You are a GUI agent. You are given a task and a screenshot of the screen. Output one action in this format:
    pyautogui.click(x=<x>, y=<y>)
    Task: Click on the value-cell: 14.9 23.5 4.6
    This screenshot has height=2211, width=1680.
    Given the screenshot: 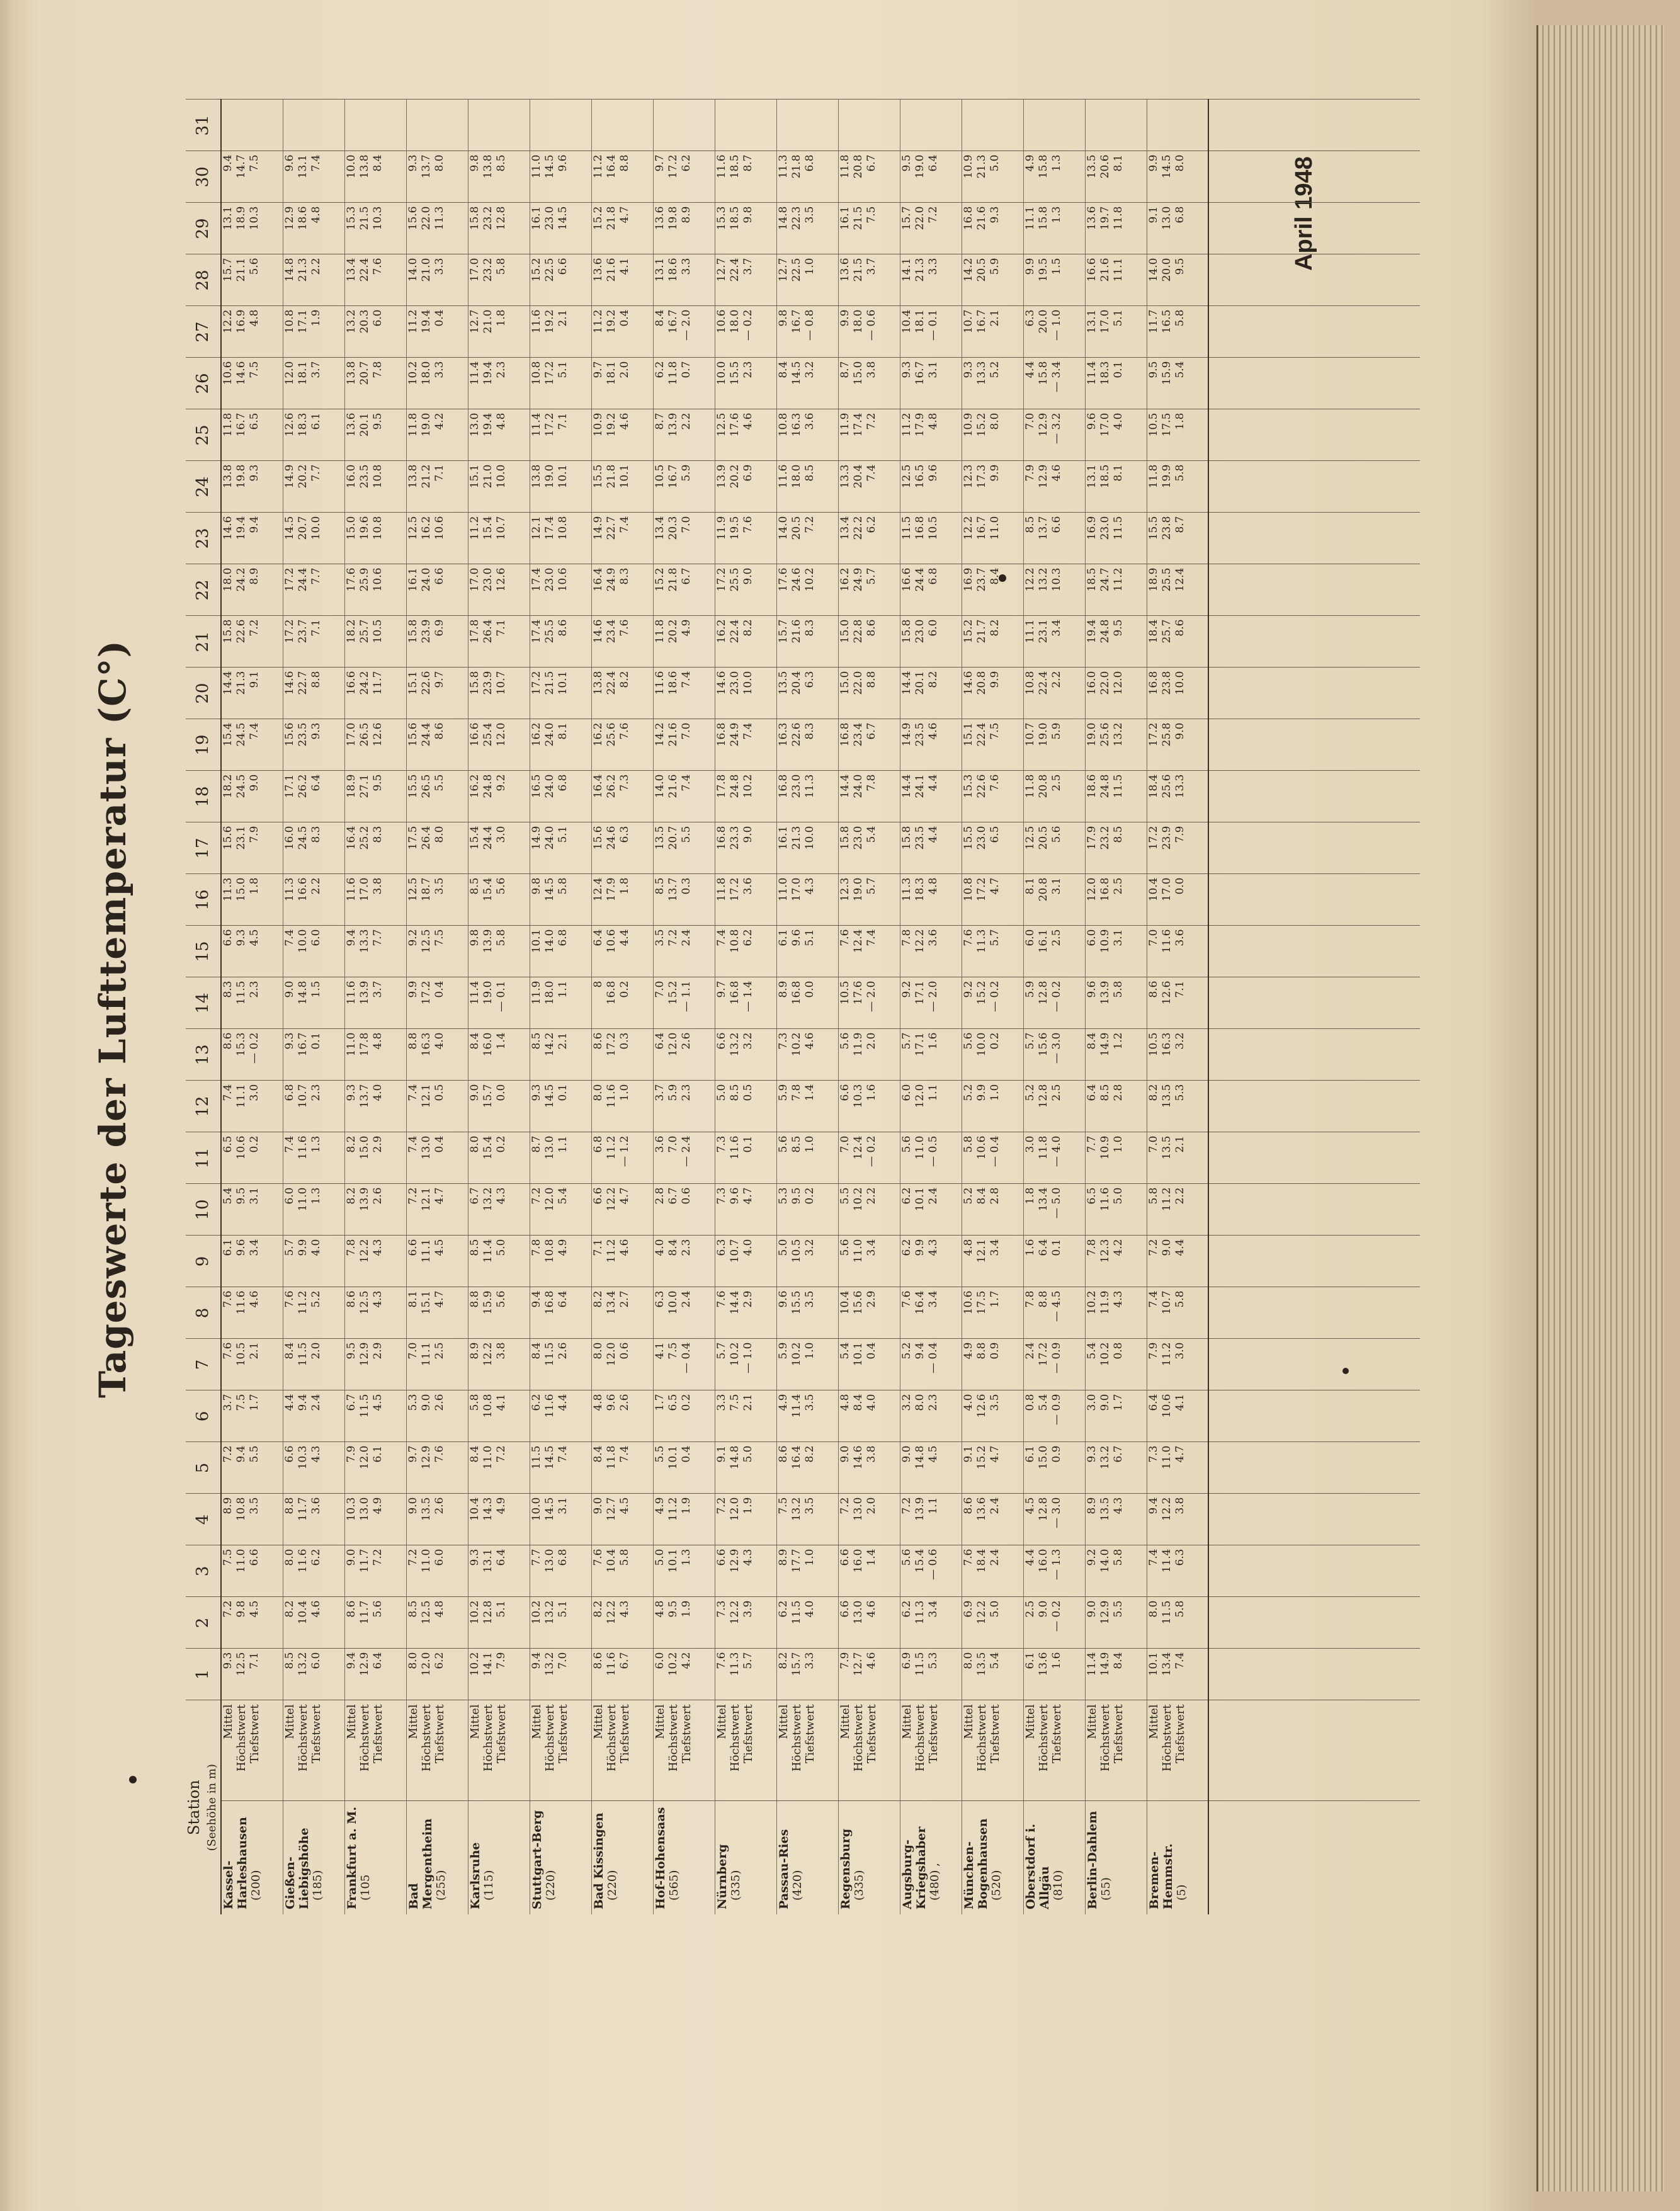 What is the action you would take?
    pyautogui.click(x=931, y=745)
    